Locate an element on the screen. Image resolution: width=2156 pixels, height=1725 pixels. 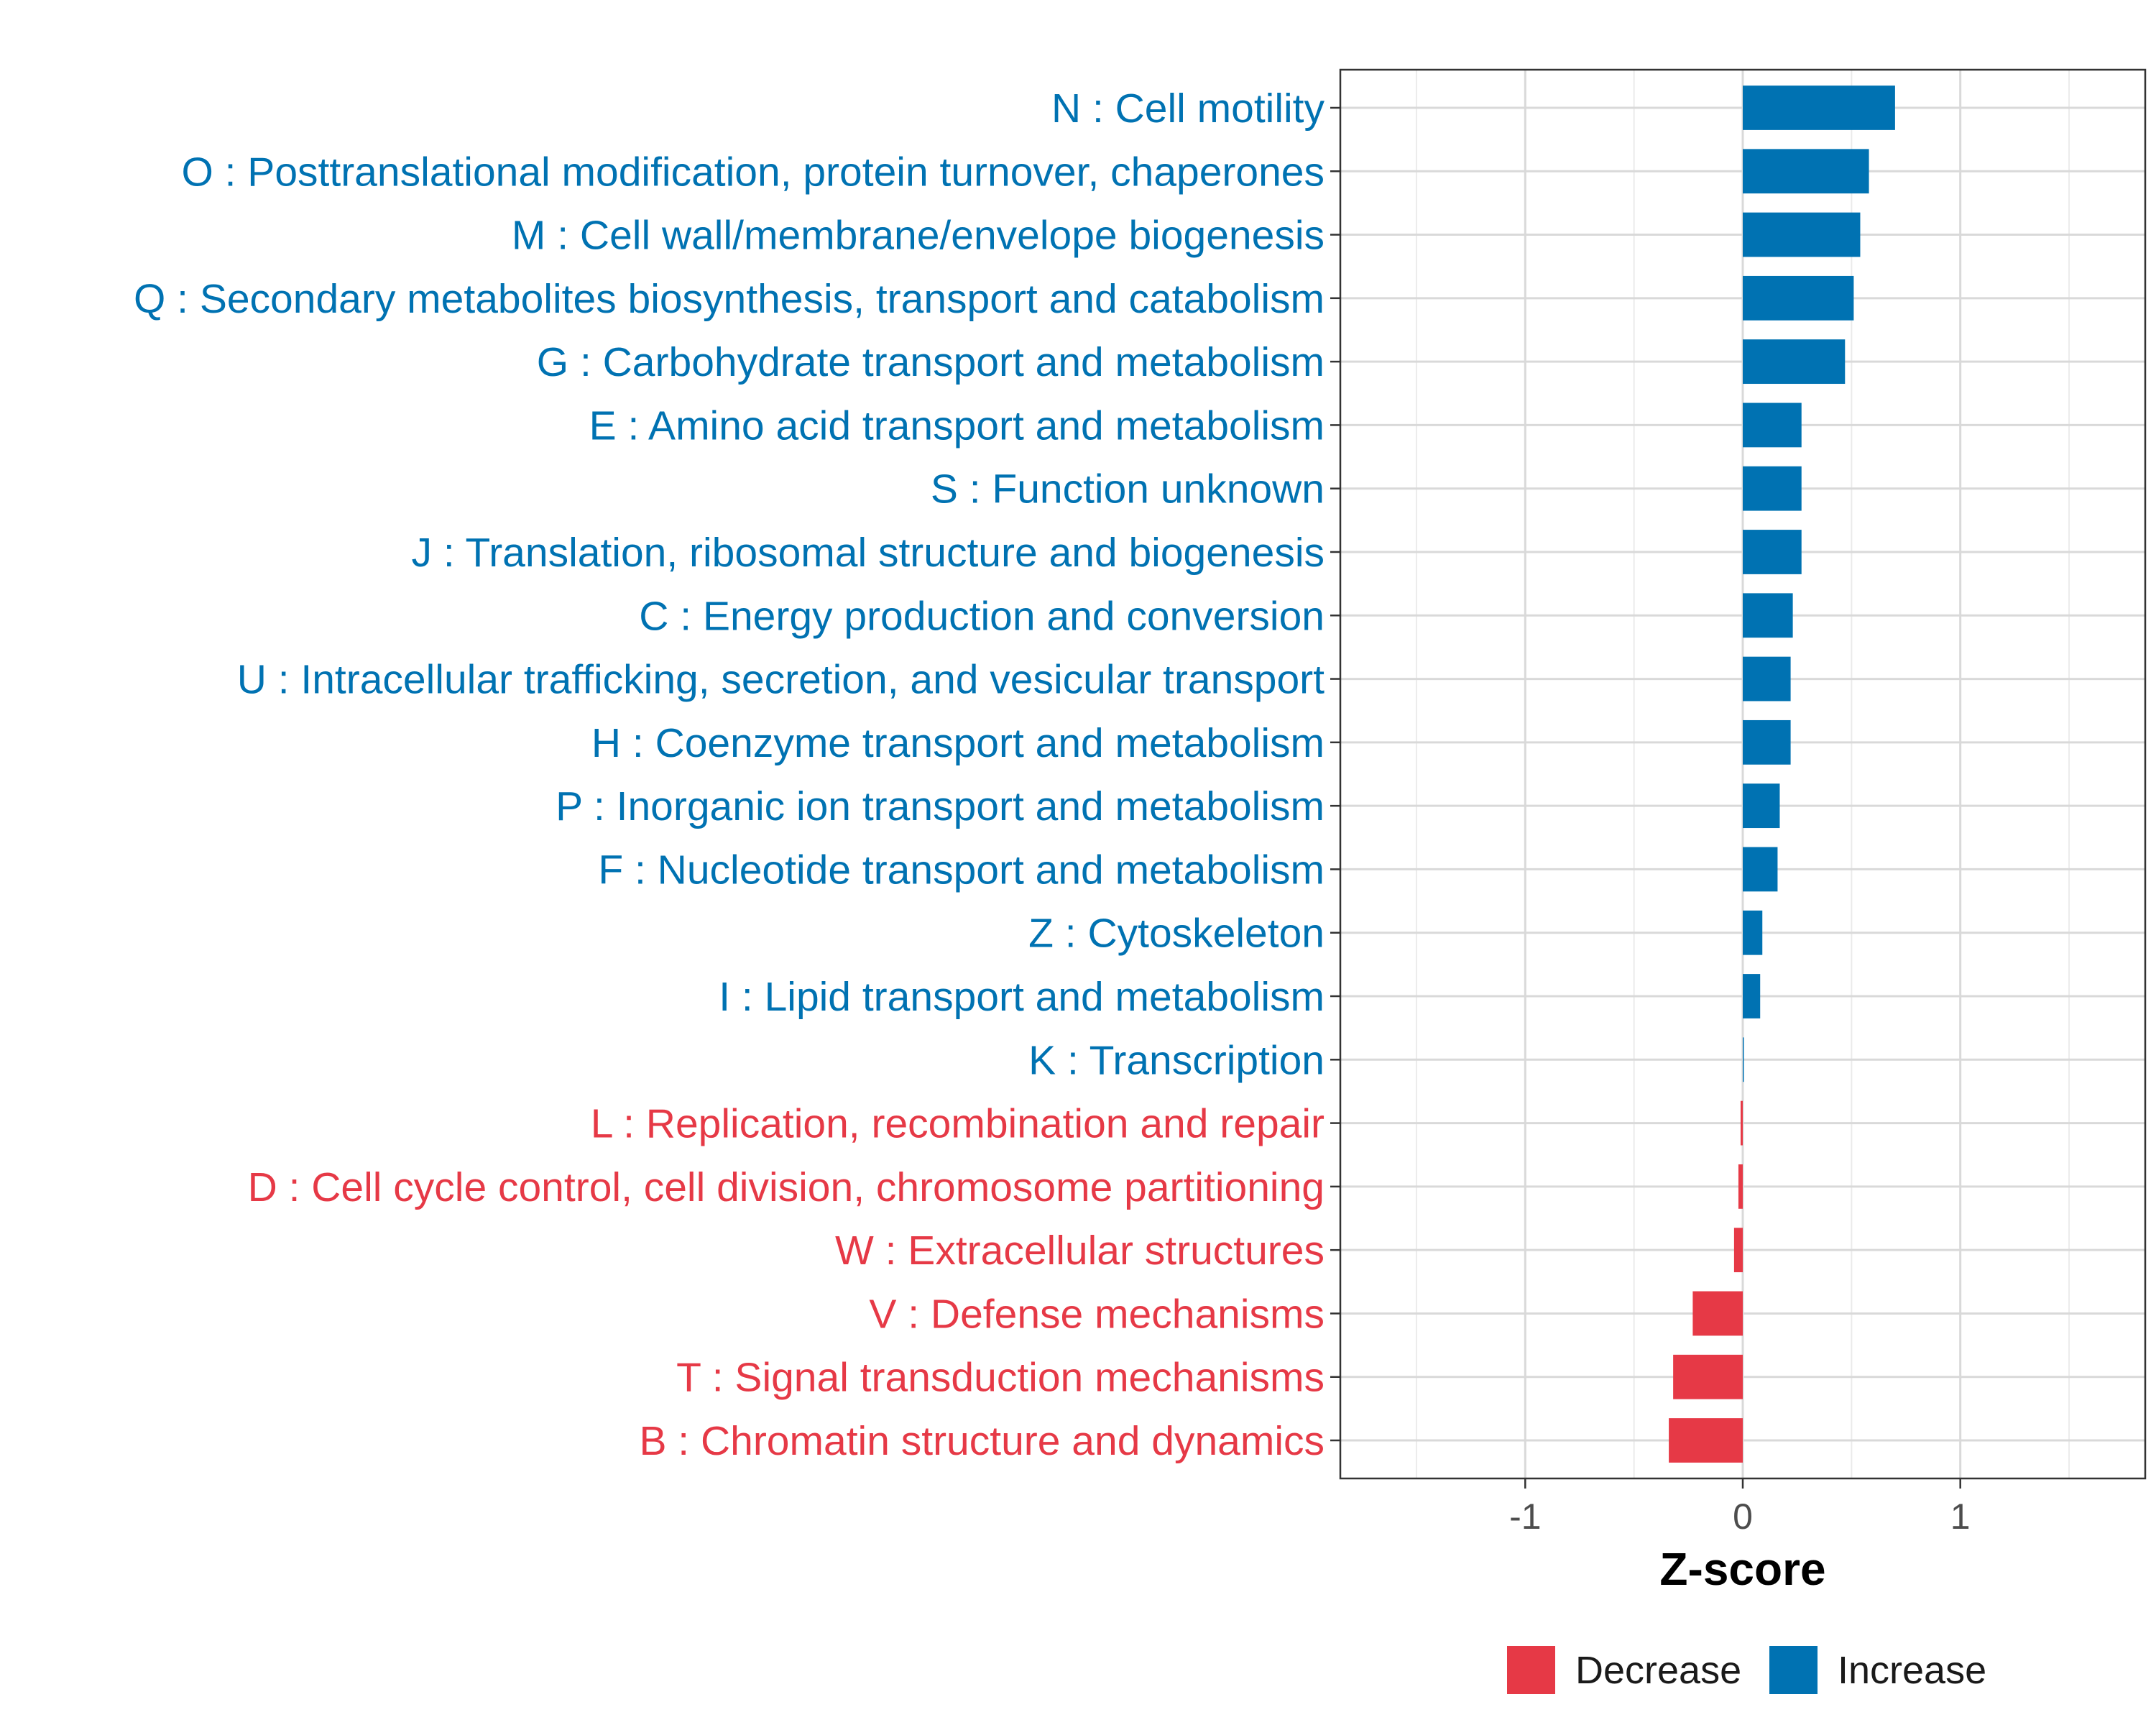
category-label: K : Transcription is located at coordinates (1176, 1060).